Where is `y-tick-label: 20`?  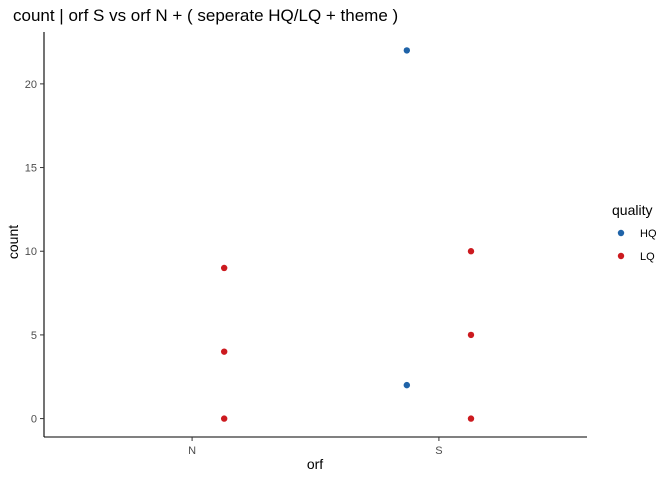 y-tick-label: 20 is located at coordinates (31, 85).